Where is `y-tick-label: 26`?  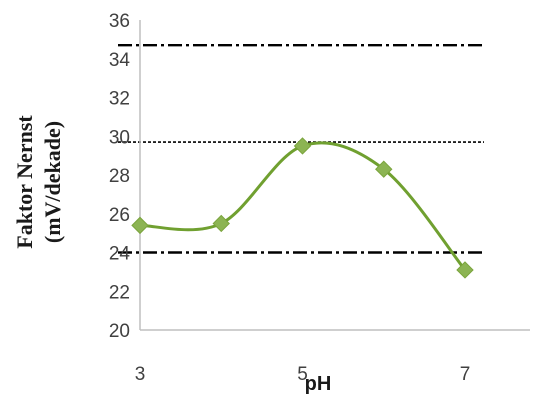
y-tick-label: 26 is located at coordinates (119, 215).